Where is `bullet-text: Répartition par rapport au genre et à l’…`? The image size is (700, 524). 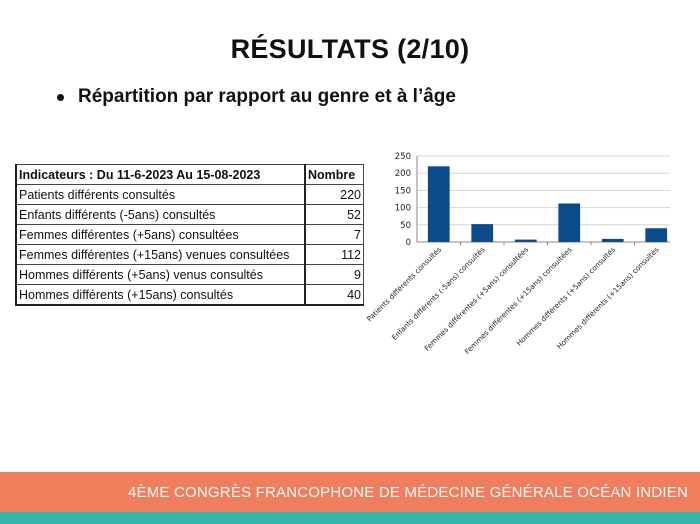 bullet-text: Répartition par rapport au genre et à l’… is located at coordinates (267, 96).